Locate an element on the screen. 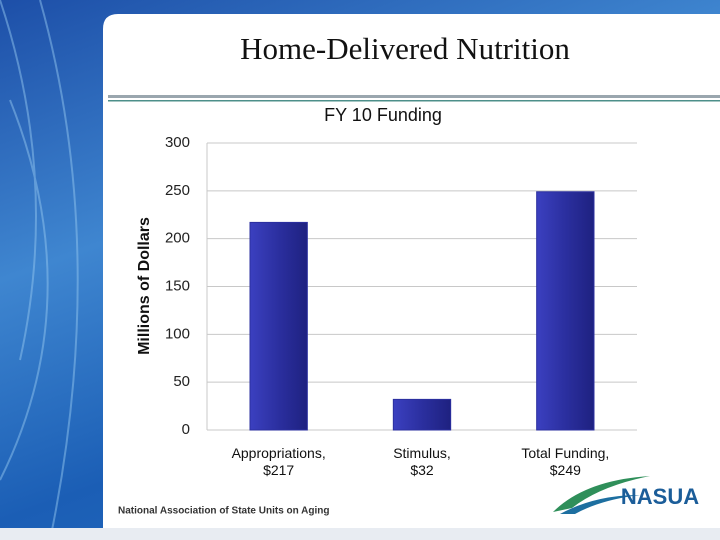  y-tick-label: 300 is located at coordinates (177, 142).